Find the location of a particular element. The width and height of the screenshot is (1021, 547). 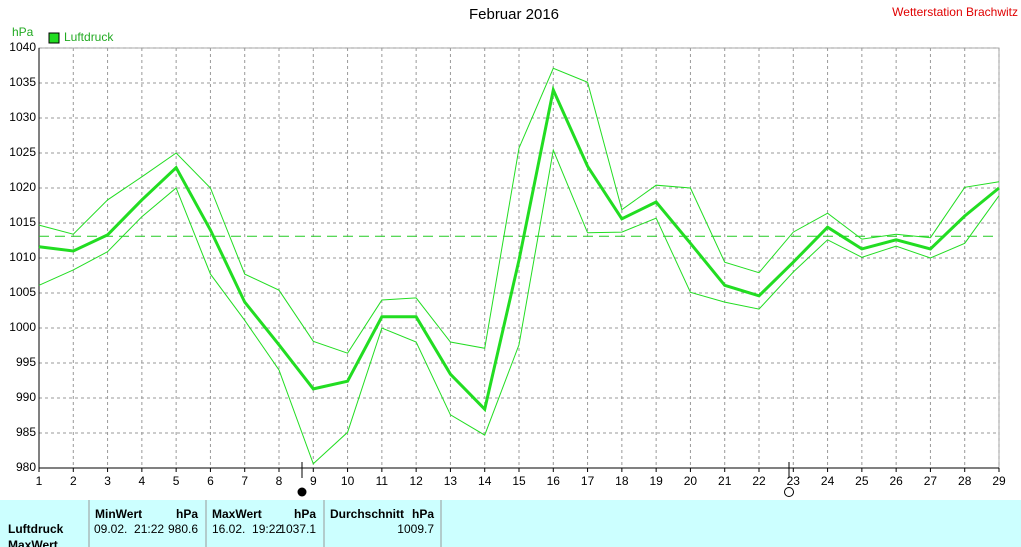

x-tick-label: 23 is located at coordinates (794, 481).